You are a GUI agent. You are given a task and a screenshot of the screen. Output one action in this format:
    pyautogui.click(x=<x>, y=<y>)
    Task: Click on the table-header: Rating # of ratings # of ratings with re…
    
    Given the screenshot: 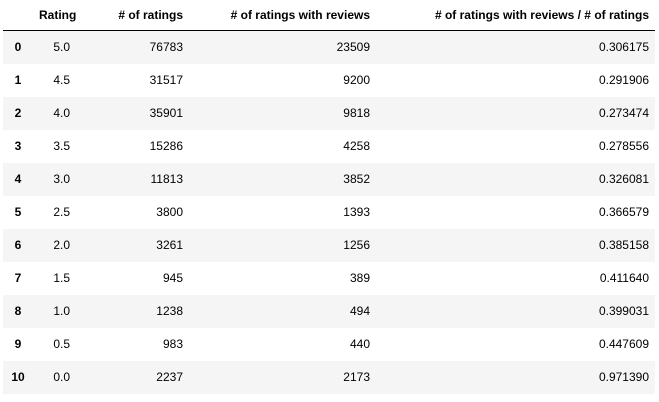 What is the action you would take?
    pyautogui.click(x=329, y=15)
    